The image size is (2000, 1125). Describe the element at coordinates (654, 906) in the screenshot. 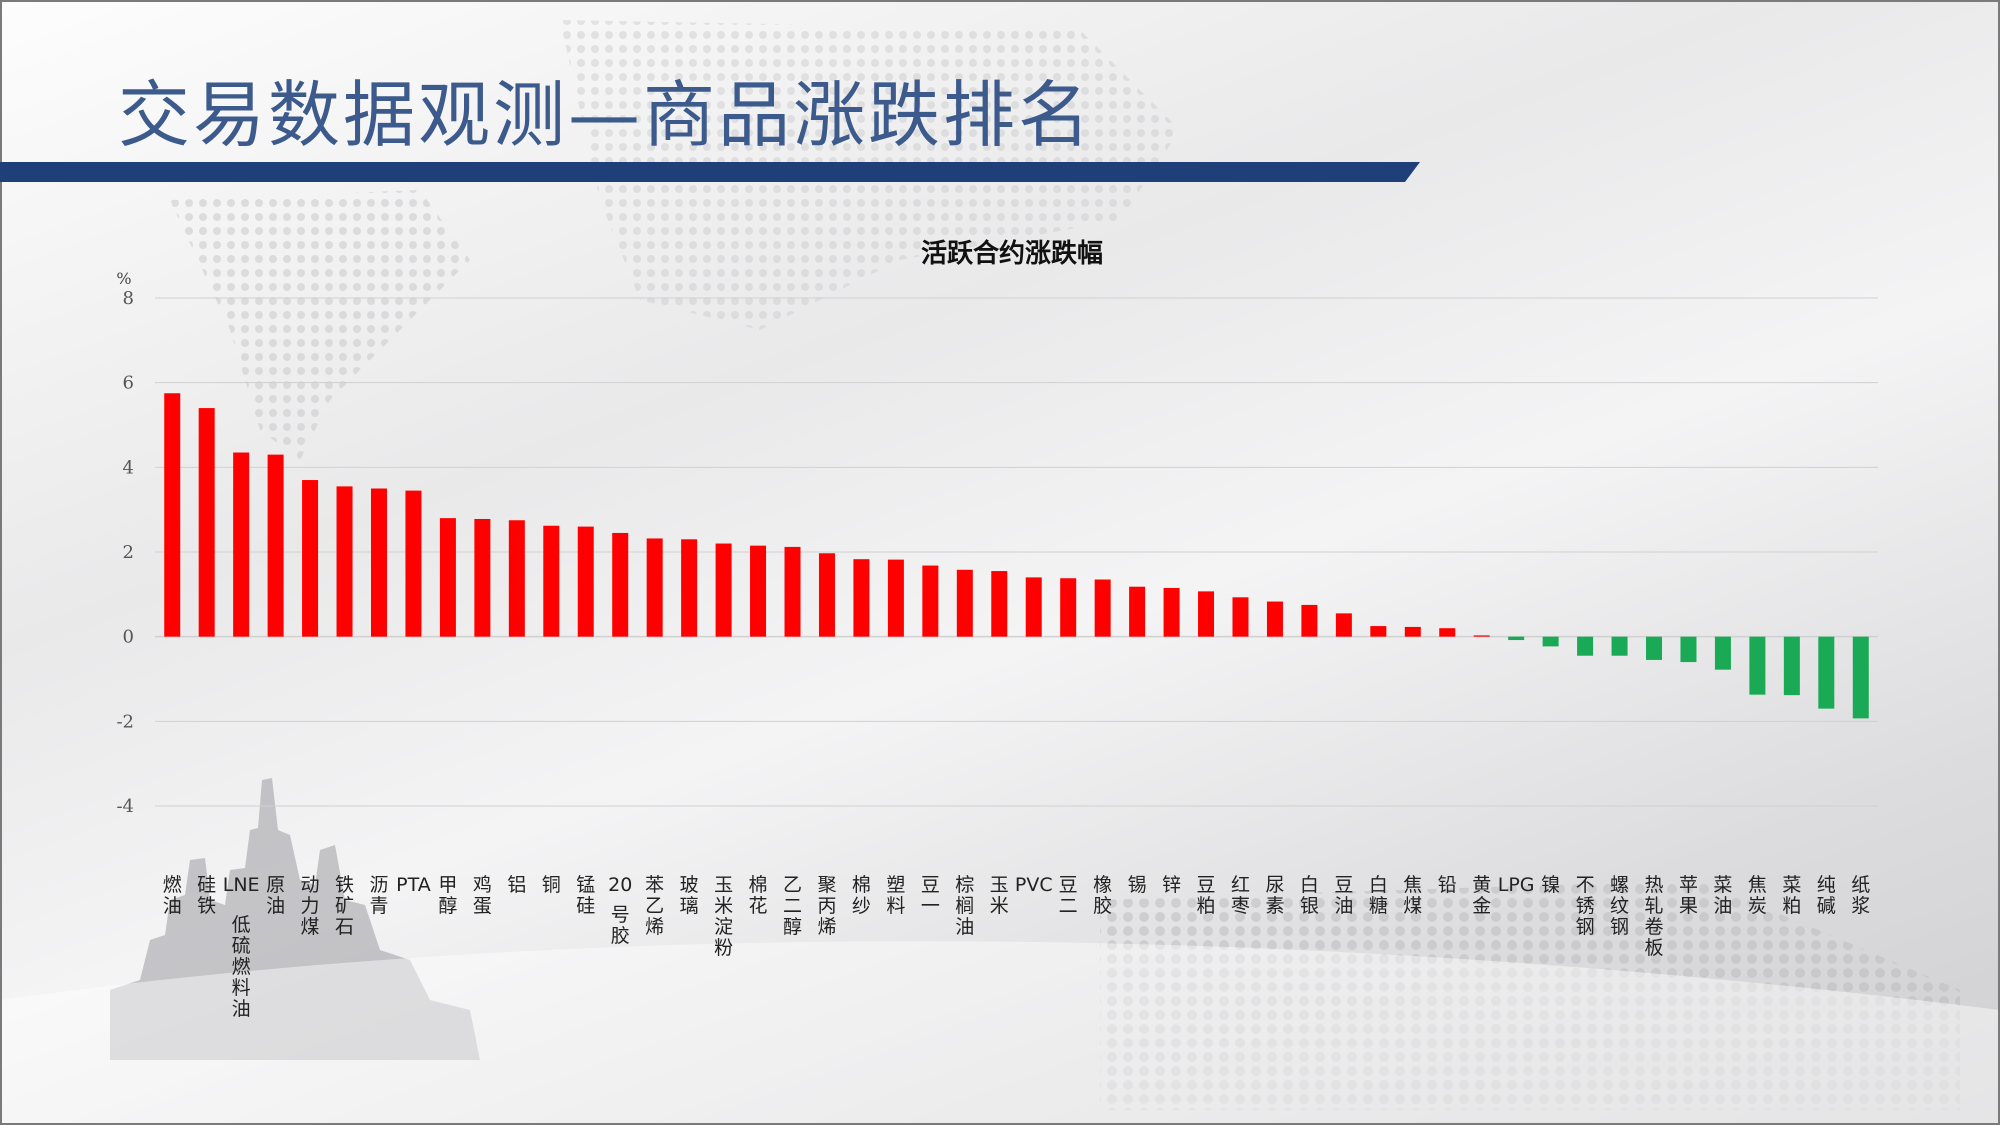

I see `x-tick-label: 苯乙烯` at that location.